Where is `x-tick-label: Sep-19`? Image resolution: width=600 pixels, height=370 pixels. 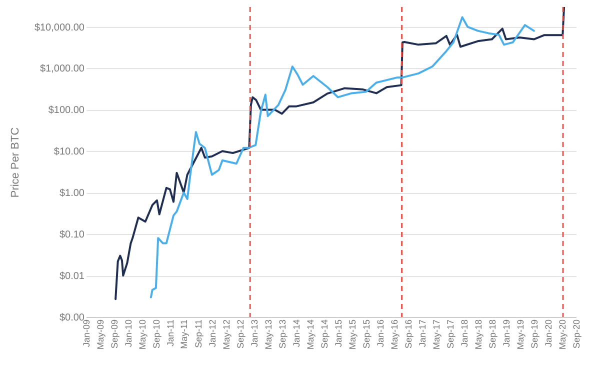 x-tick-label: Sep-19 is located at coordinates (534, 334).